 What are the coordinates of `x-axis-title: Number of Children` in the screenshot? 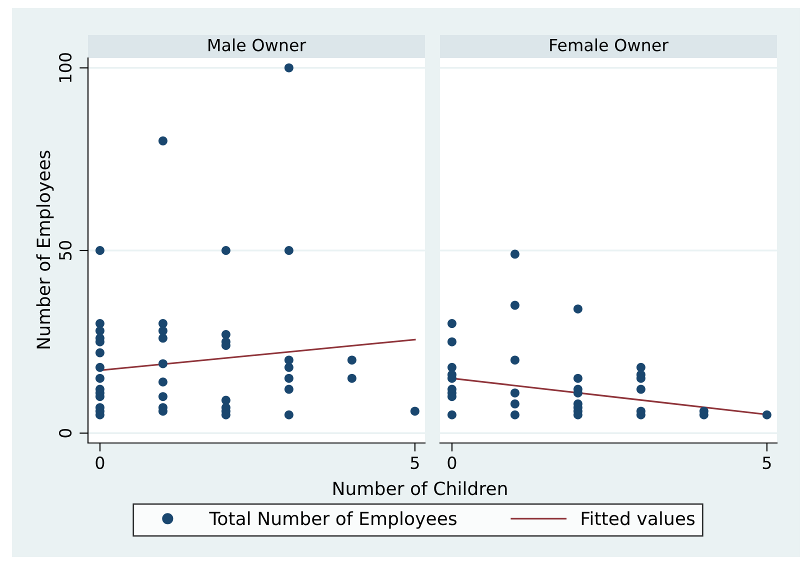 It's located at (420, 488).